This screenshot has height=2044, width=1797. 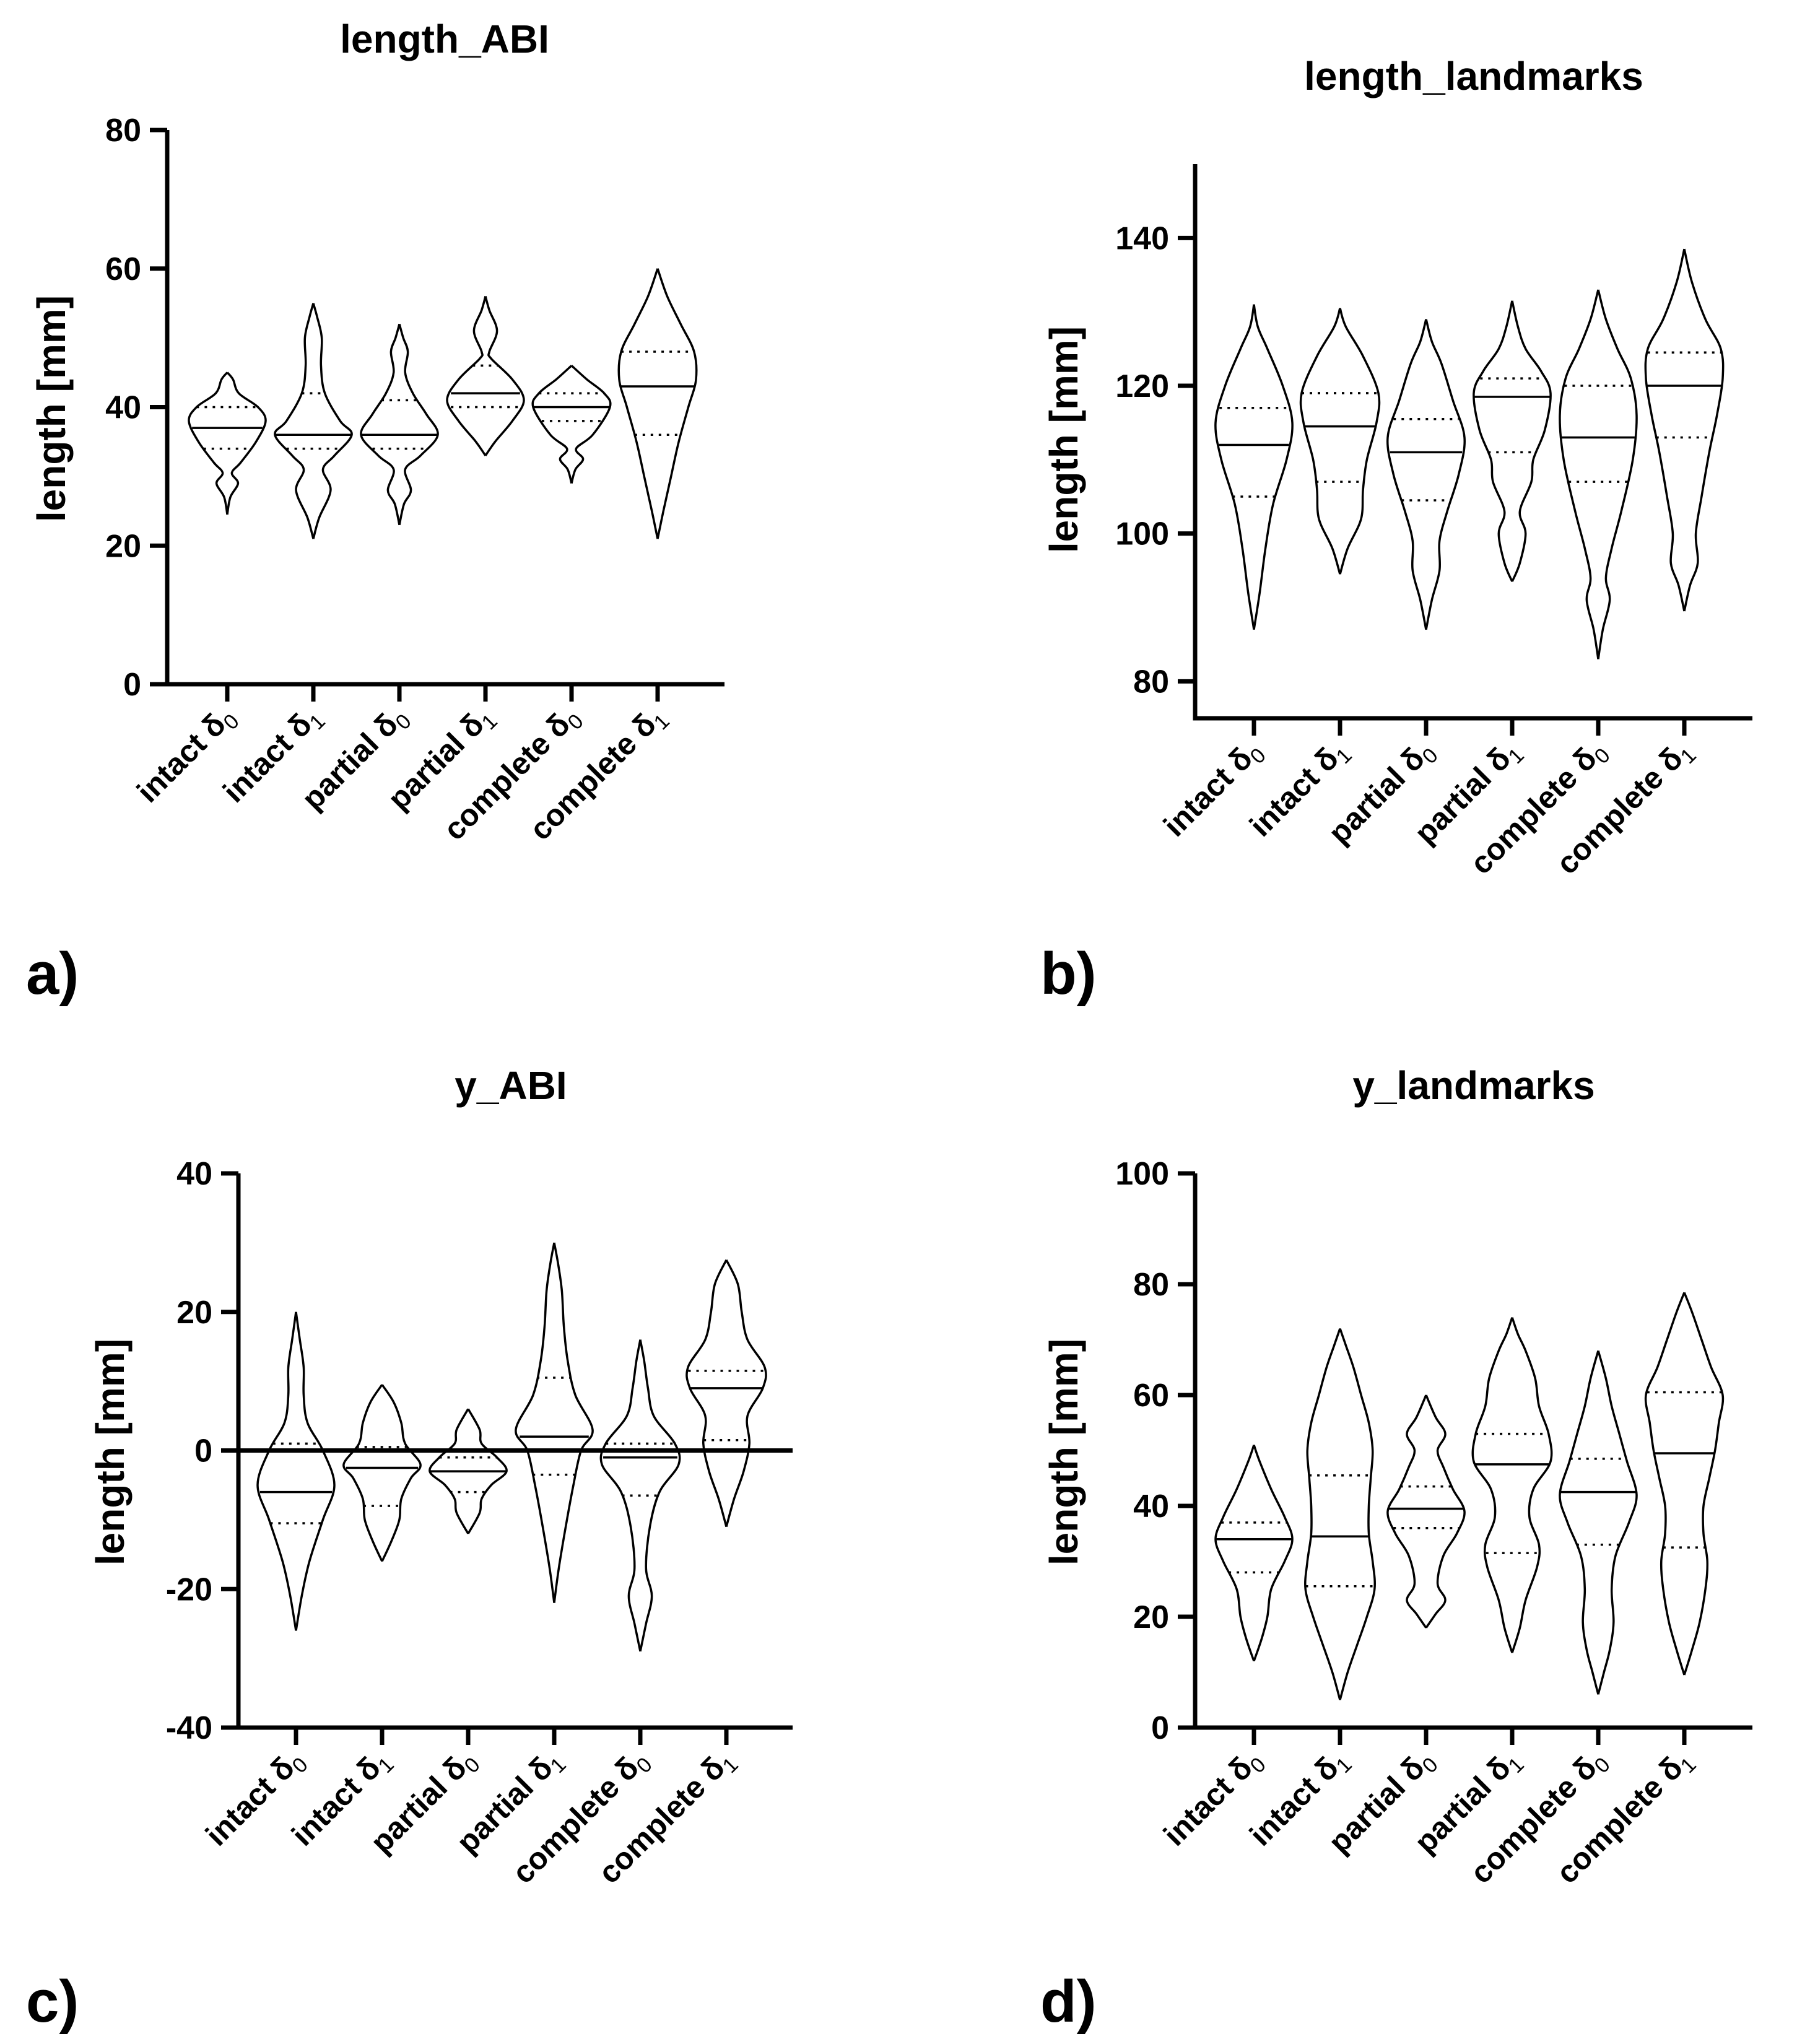 I want to click on panel-label: d), so click(x=1068, y=2002).